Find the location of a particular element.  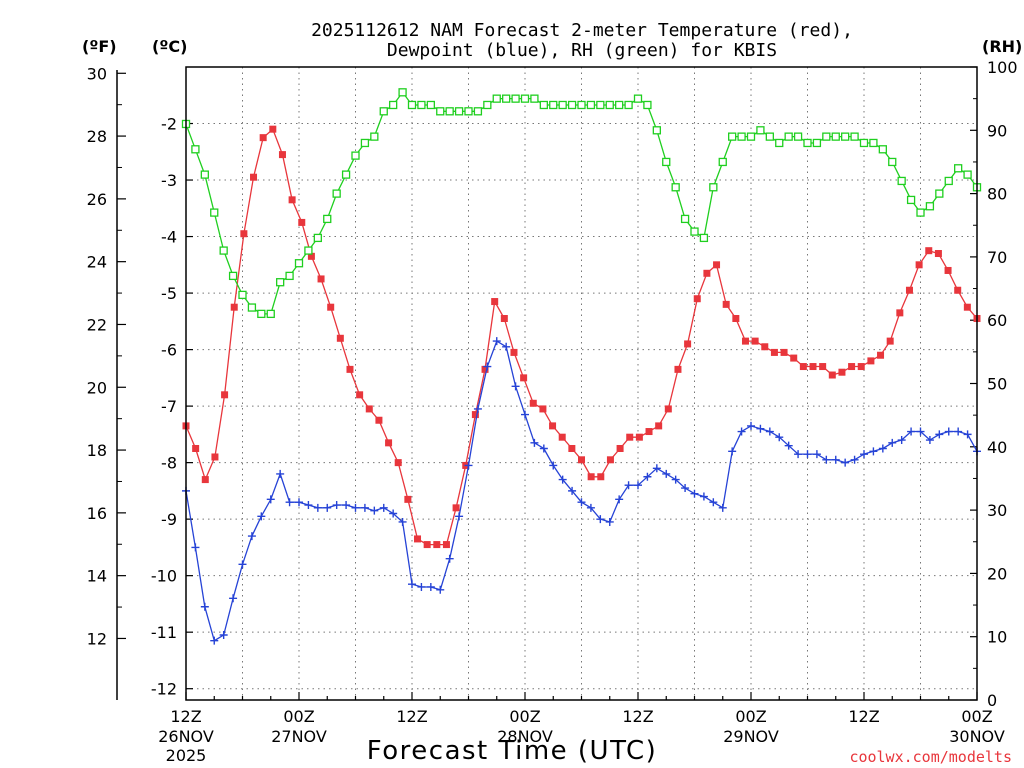

rh-tick-label: 0 is located at coordinates (992, 700).